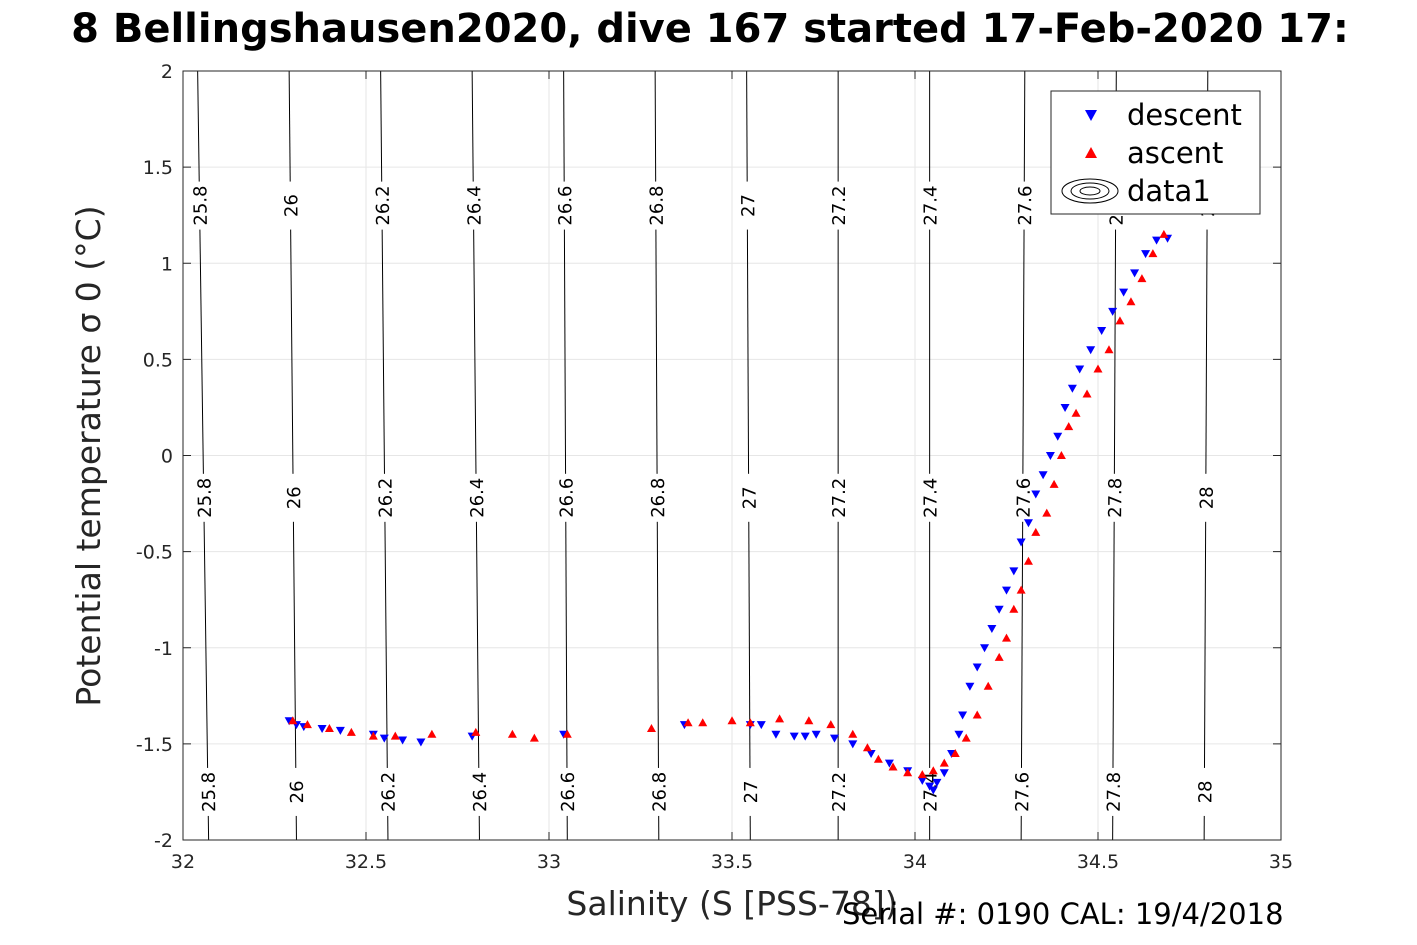 Image resolution: width=1417 pixels, height=945 pixels. I want to click on x-tick-label: 33, so click(549, 862).